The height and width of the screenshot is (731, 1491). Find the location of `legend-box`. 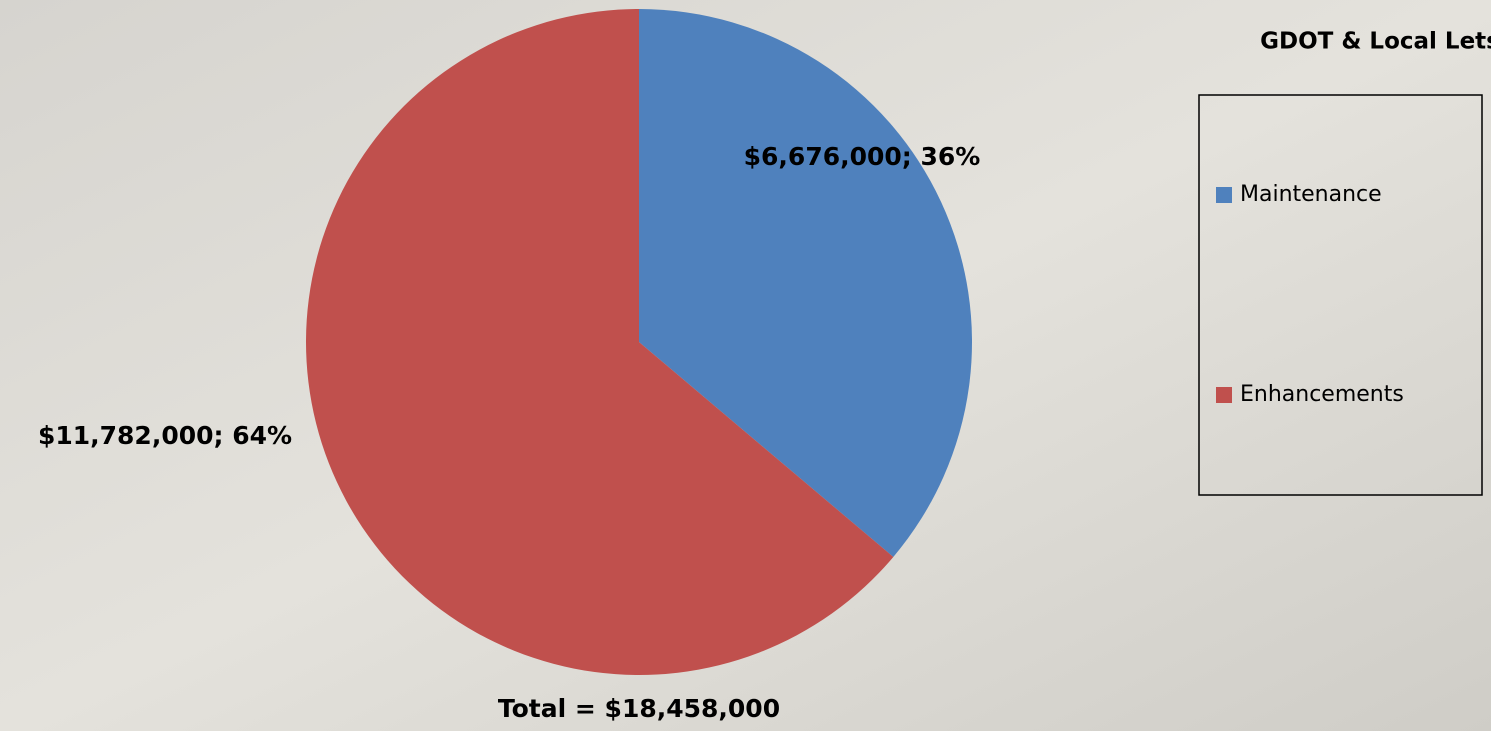

legend-box is located at coordinates (1340, 295).